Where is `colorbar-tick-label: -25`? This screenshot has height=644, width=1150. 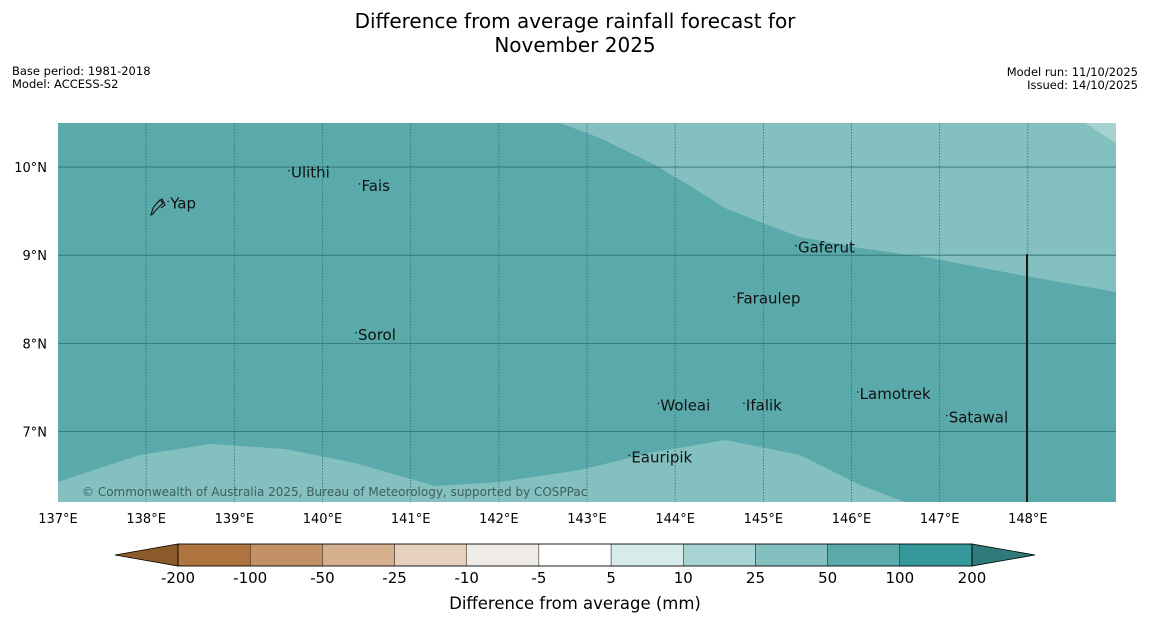
colorbar-tick-label: -25 is located at coordinates (394, 578).